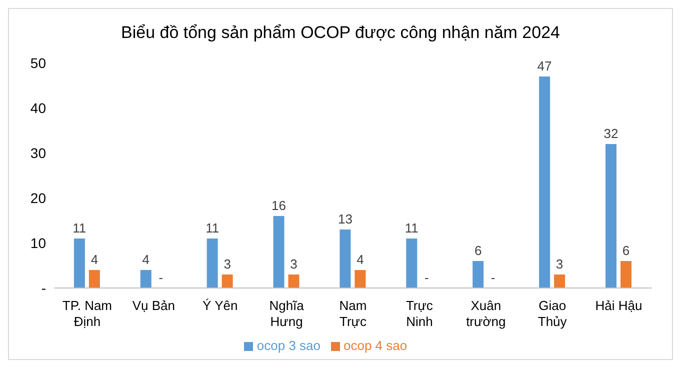 This screenshot has width=681, height=370. Describe the element at coordinates (220, 305) in the screenshot. I see `x-tick-label: Ý Yên` at that location.